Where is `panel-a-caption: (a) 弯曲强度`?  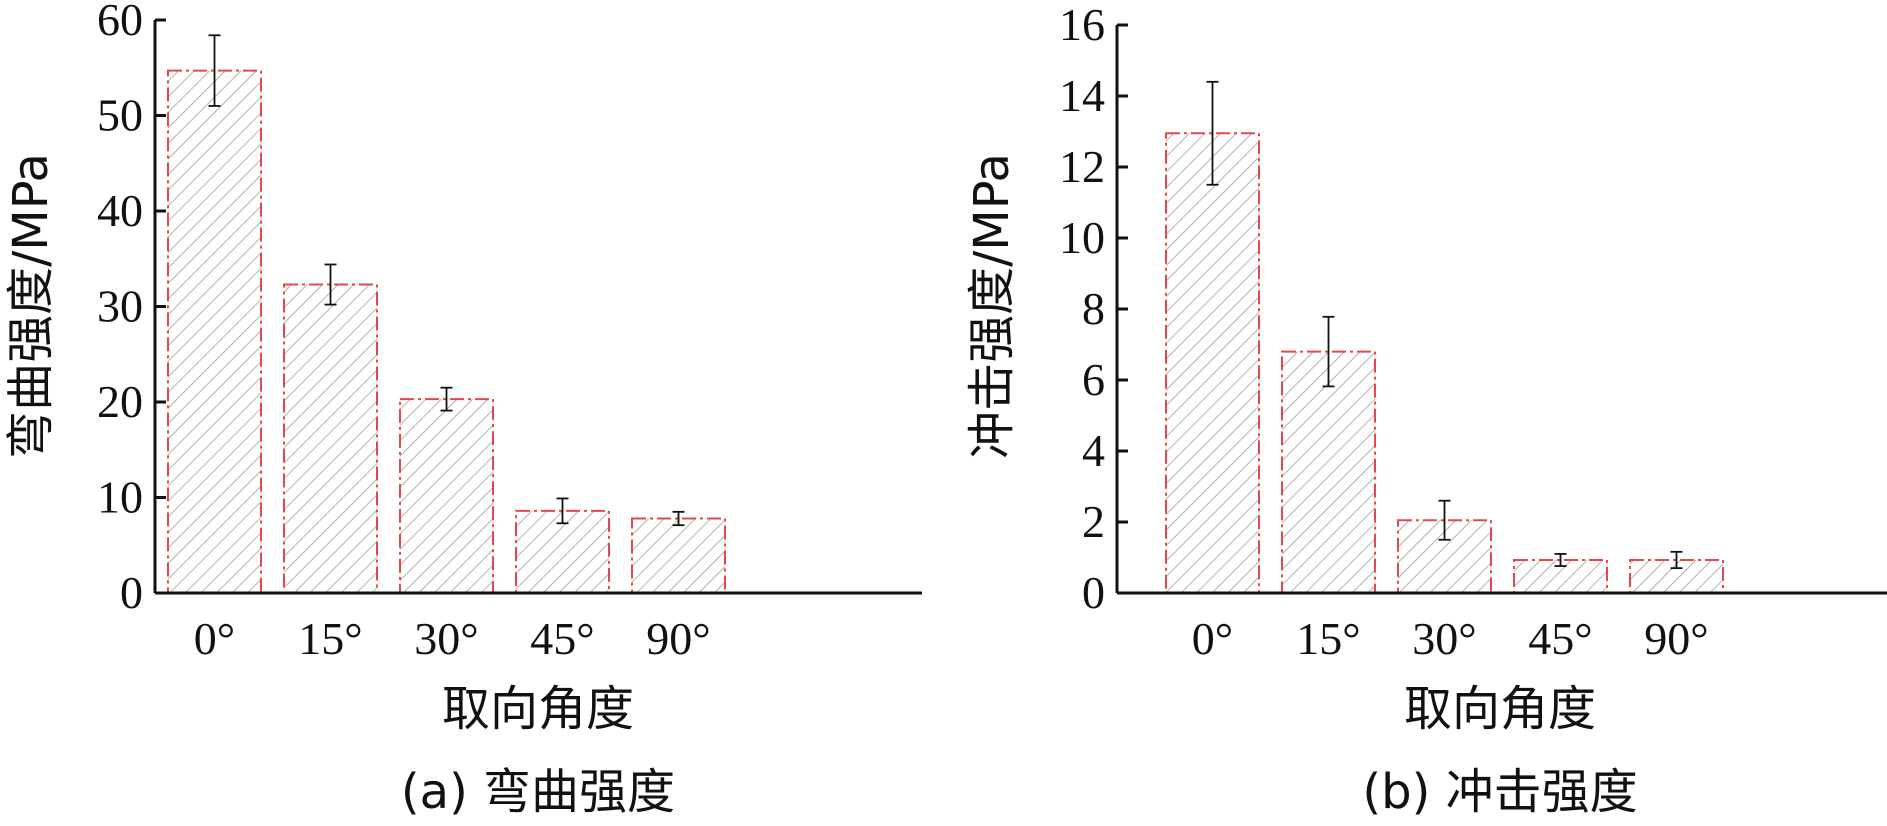
panel-a-caption: (a) 弯曲强度 is located at coordinates (538, 792).